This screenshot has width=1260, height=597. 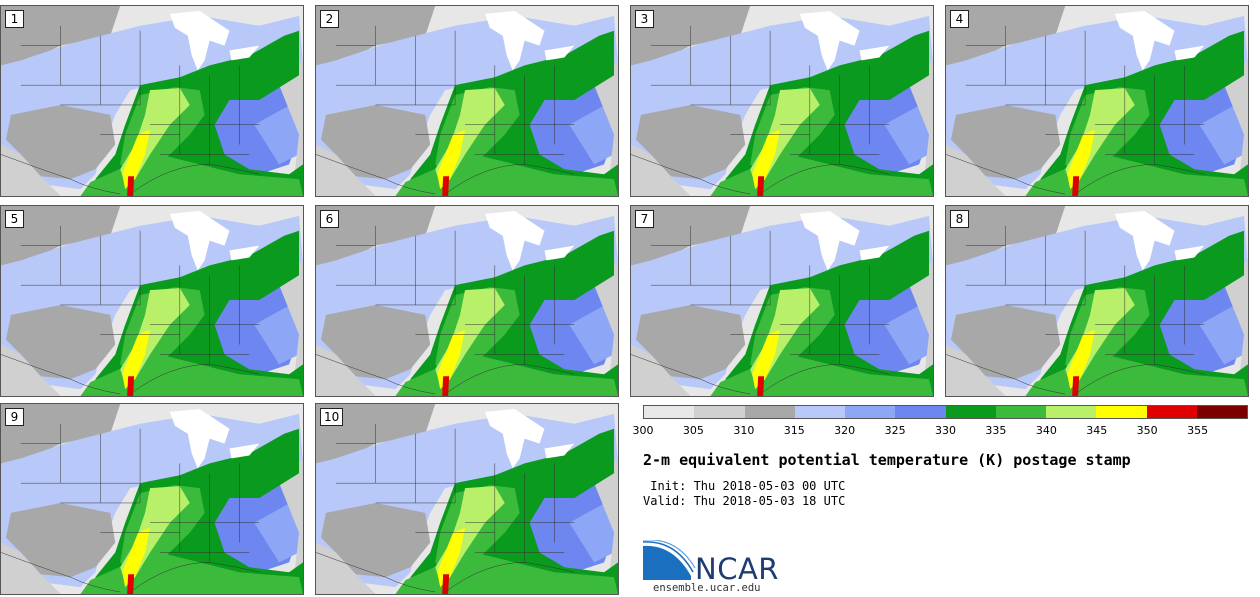 What do you see at coordinates (959, 19) in the screenshot?
I see `member-number: 4` at bounding box center [959, 19].